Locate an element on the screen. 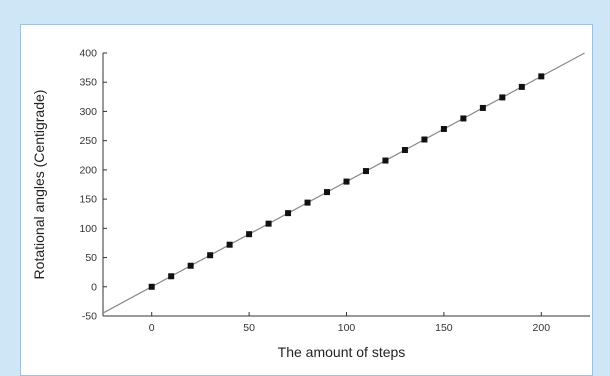  y-tick-label: 400 is located at coordinates (88, 54).